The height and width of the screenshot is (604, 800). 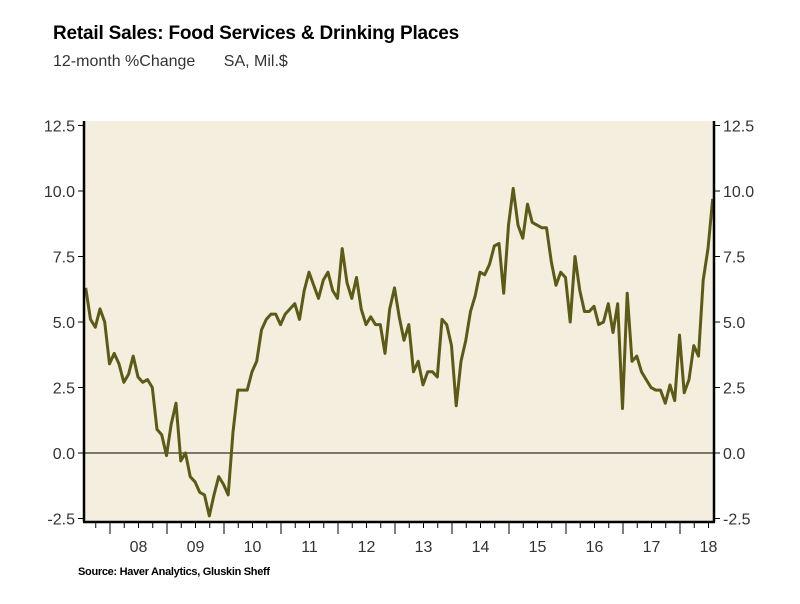 I want to click on y-tick-label-right: 10.0, so click(x=738, y=192).